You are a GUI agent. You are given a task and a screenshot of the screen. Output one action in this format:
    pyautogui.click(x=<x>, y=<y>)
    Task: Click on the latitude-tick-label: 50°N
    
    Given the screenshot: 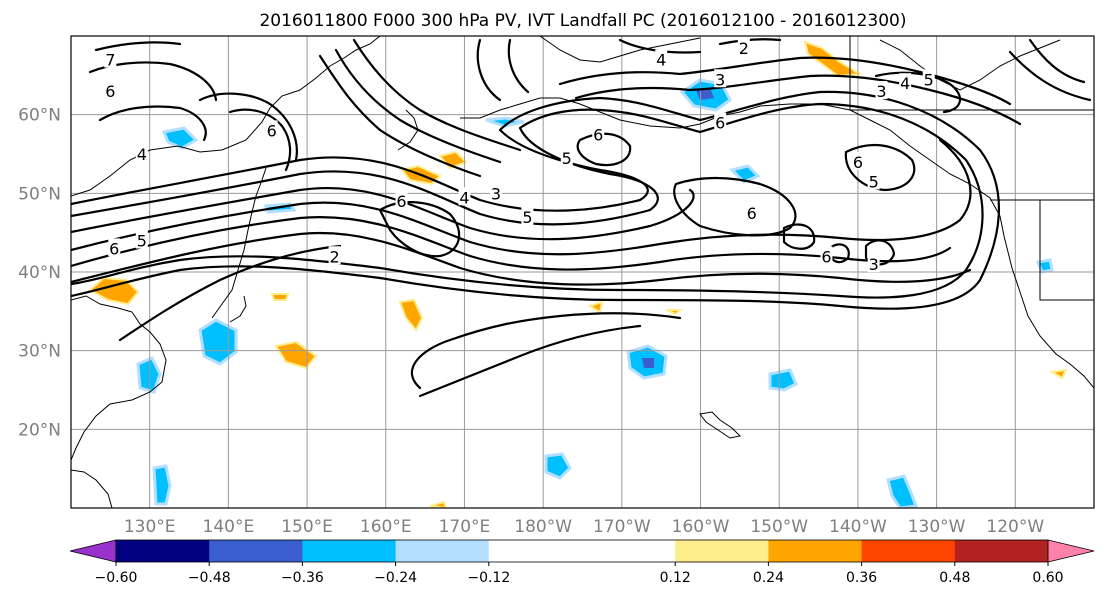 What is the action you would take?
    pyautogui.click(x=39, y=194)
    